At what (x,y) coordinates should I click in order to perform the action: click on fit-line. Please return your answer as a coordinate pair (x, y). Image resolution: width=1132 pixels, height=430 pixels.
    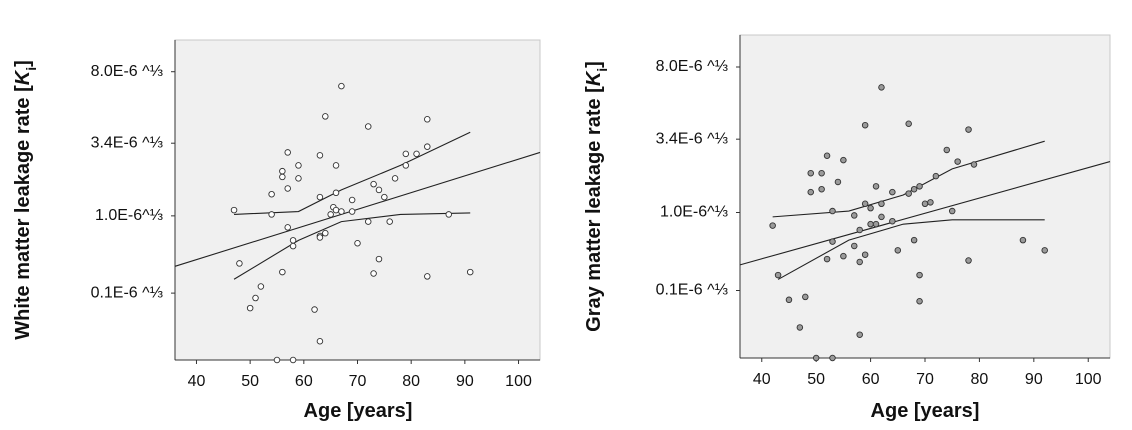
    Looking at the image, I should click on (357, 209).